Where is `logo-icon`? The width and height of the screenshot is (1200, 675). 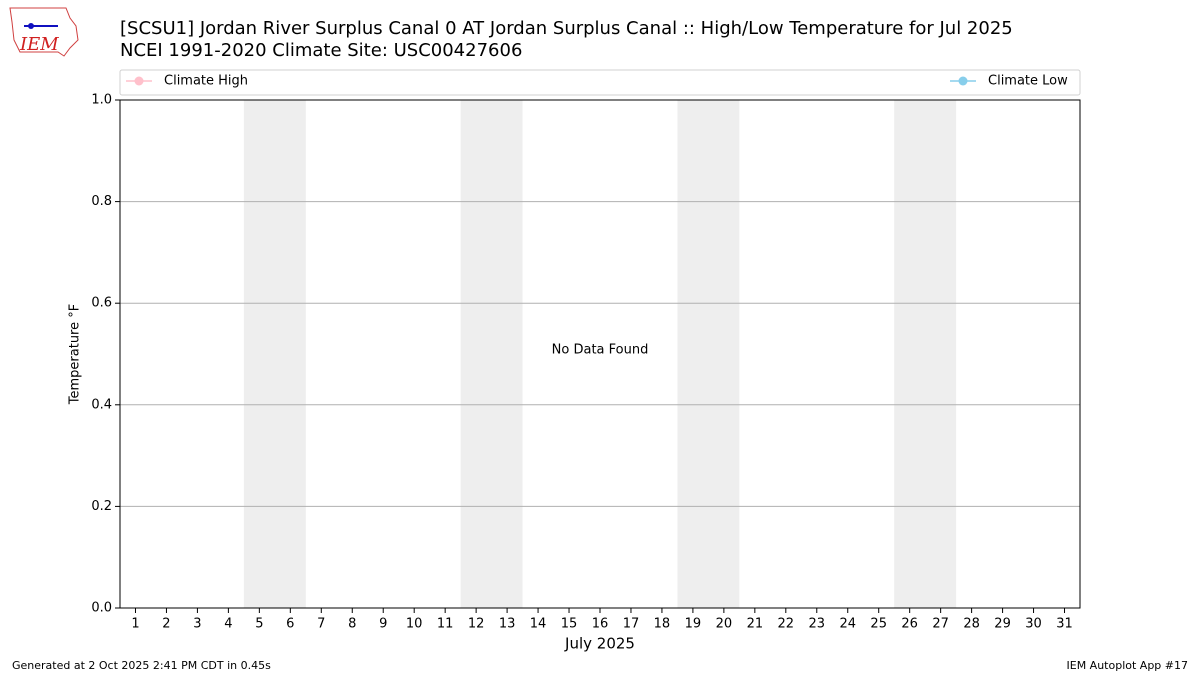 logo-icon is located at coordinates (31, 26).